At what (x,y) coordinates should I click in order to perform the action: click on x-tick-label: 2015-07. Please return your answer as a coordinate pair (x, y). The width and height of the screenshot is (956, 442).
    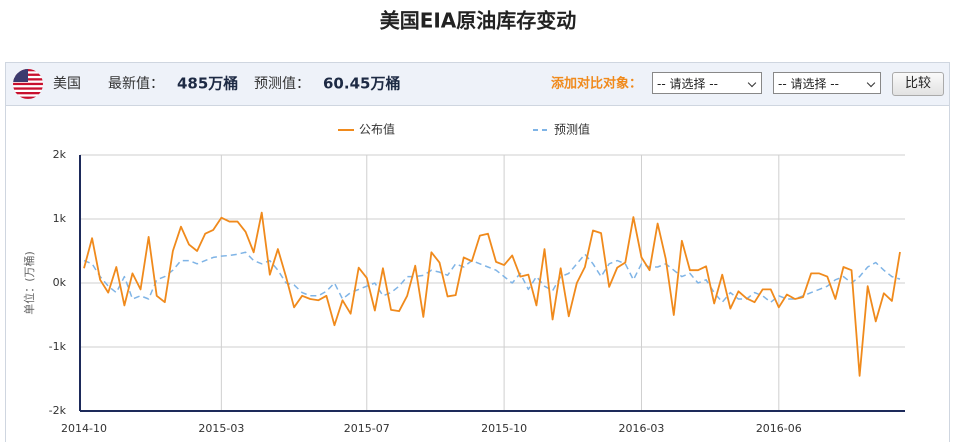
    Looking at the image, I should click on (367, 428).